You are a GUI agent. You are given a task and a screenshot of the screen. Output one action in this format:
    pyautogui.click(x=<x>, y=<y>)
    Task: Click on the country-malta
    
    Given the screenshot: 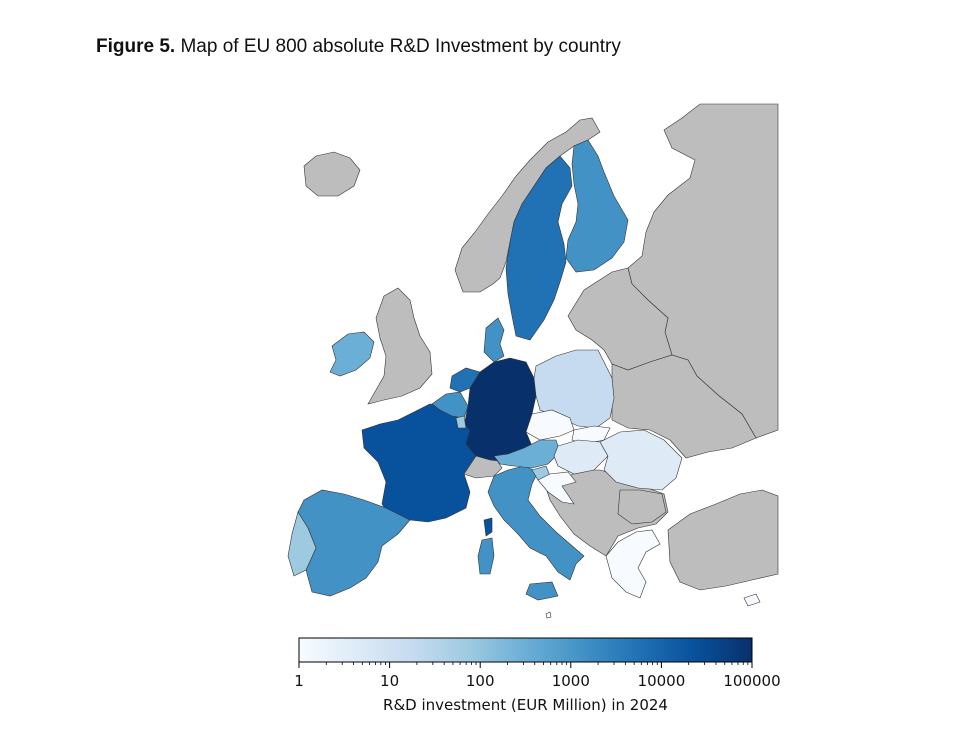 What is the action you would take?
    pyautogui.click(x=548, y=615)
    